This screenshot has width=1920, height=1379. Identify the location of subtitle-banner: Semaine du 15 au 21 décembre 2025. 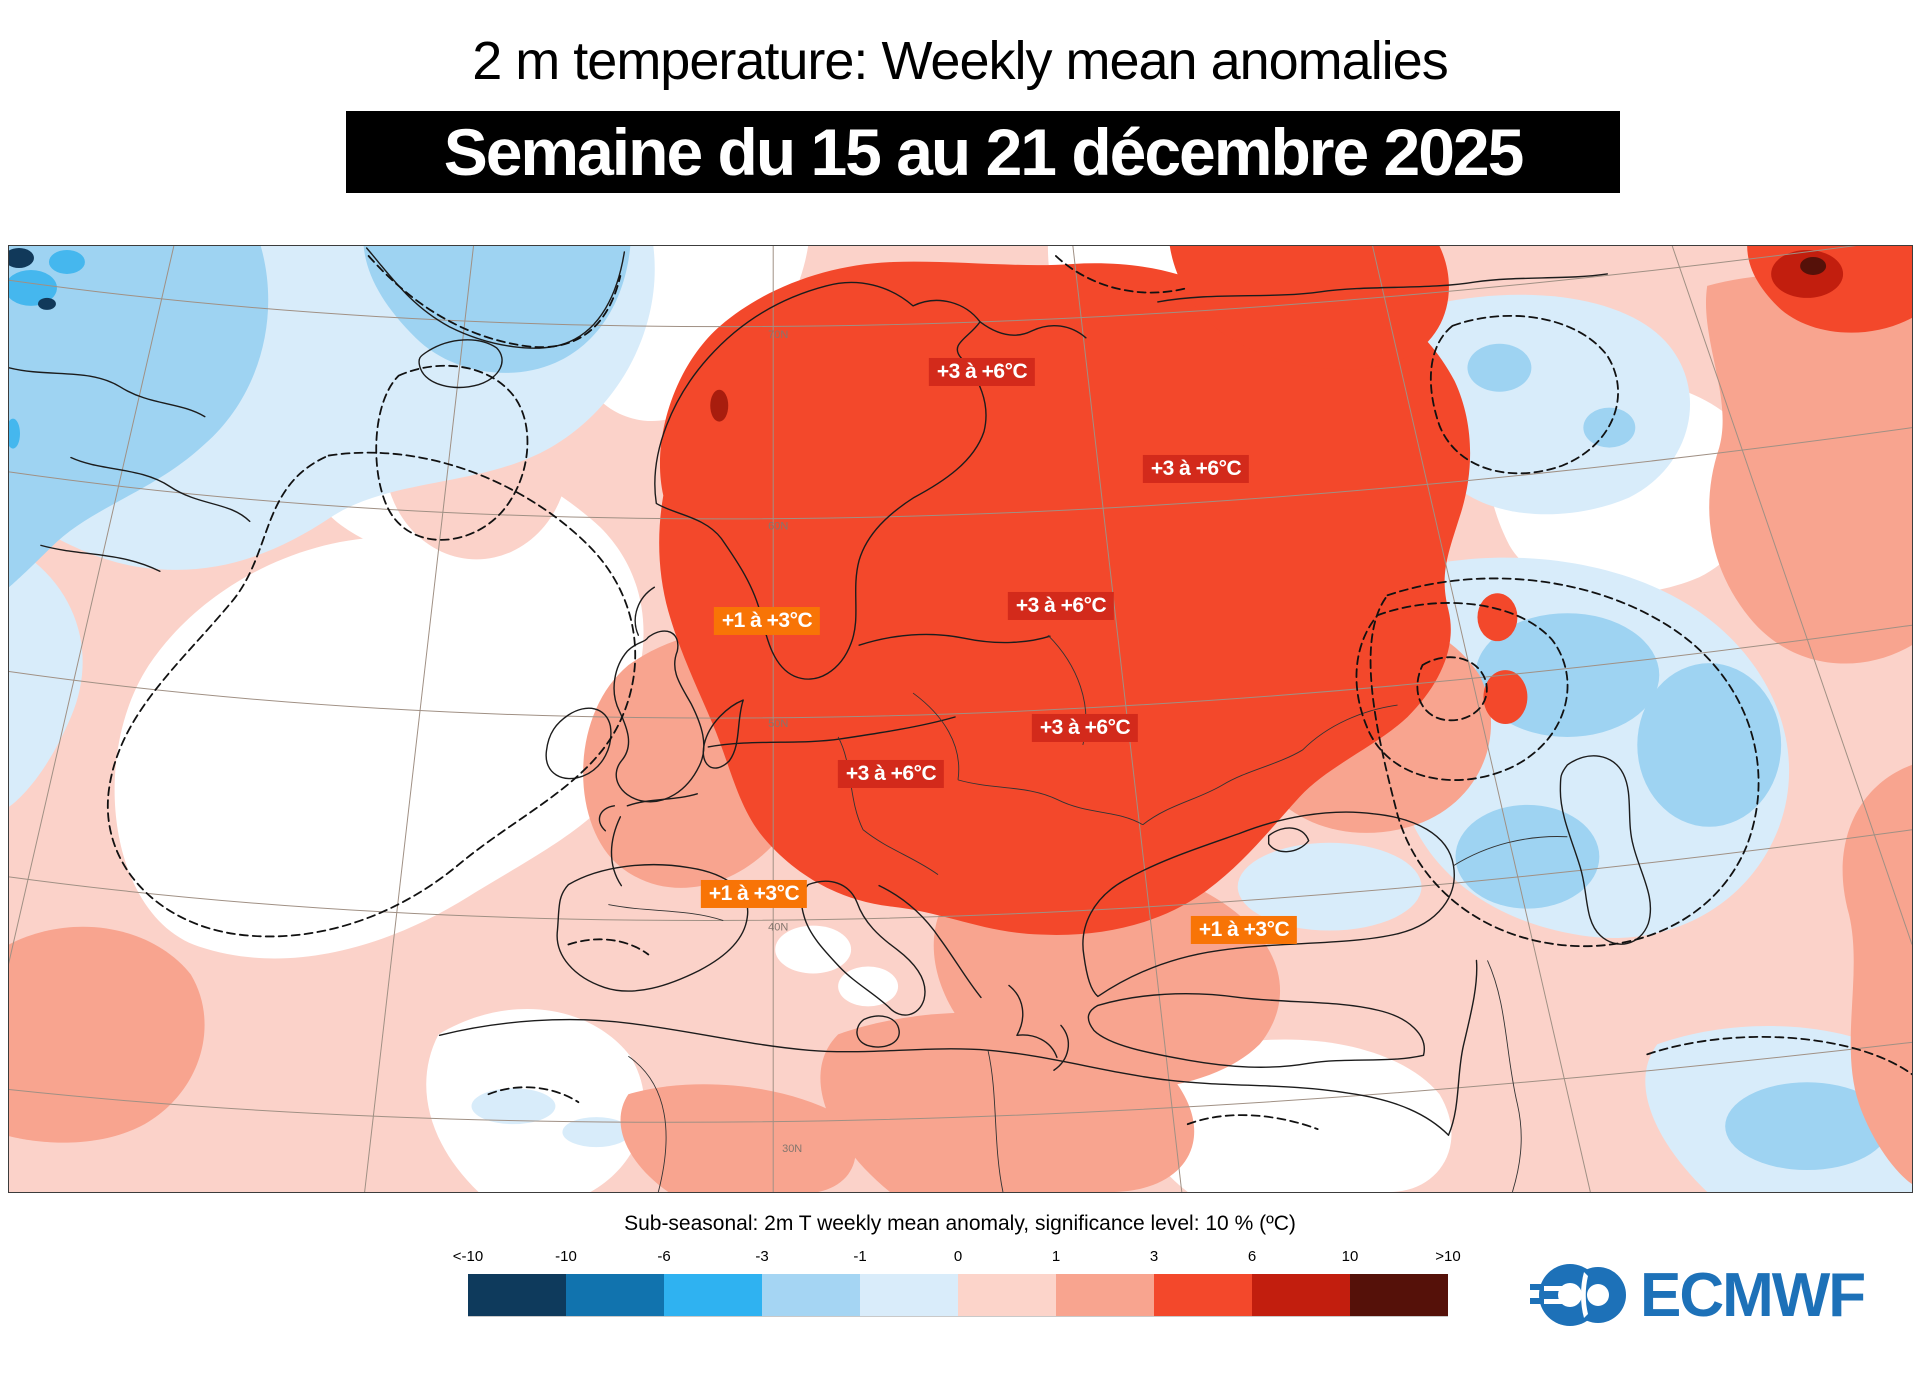
(983, 152).